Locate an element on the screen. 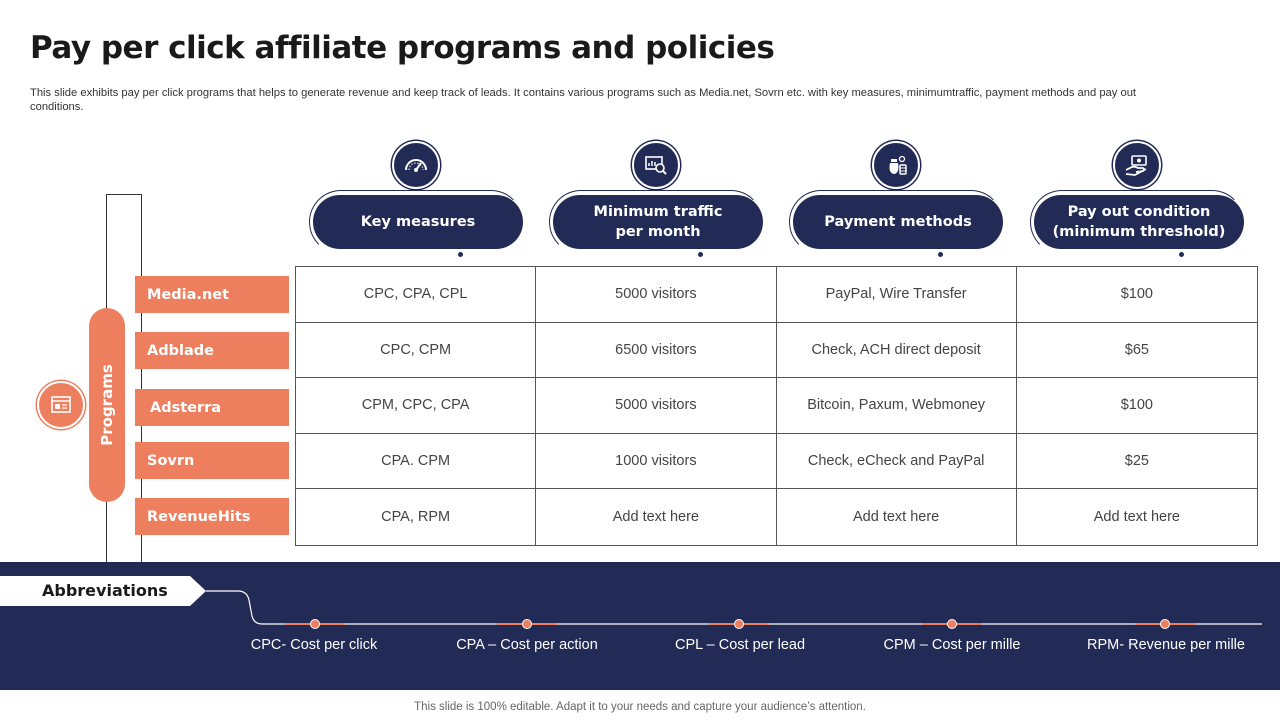 Image resolution: width=1280 pixels, height=720 pixels. program-tag-adblade: Adblade is located at coordinates (212, 350).